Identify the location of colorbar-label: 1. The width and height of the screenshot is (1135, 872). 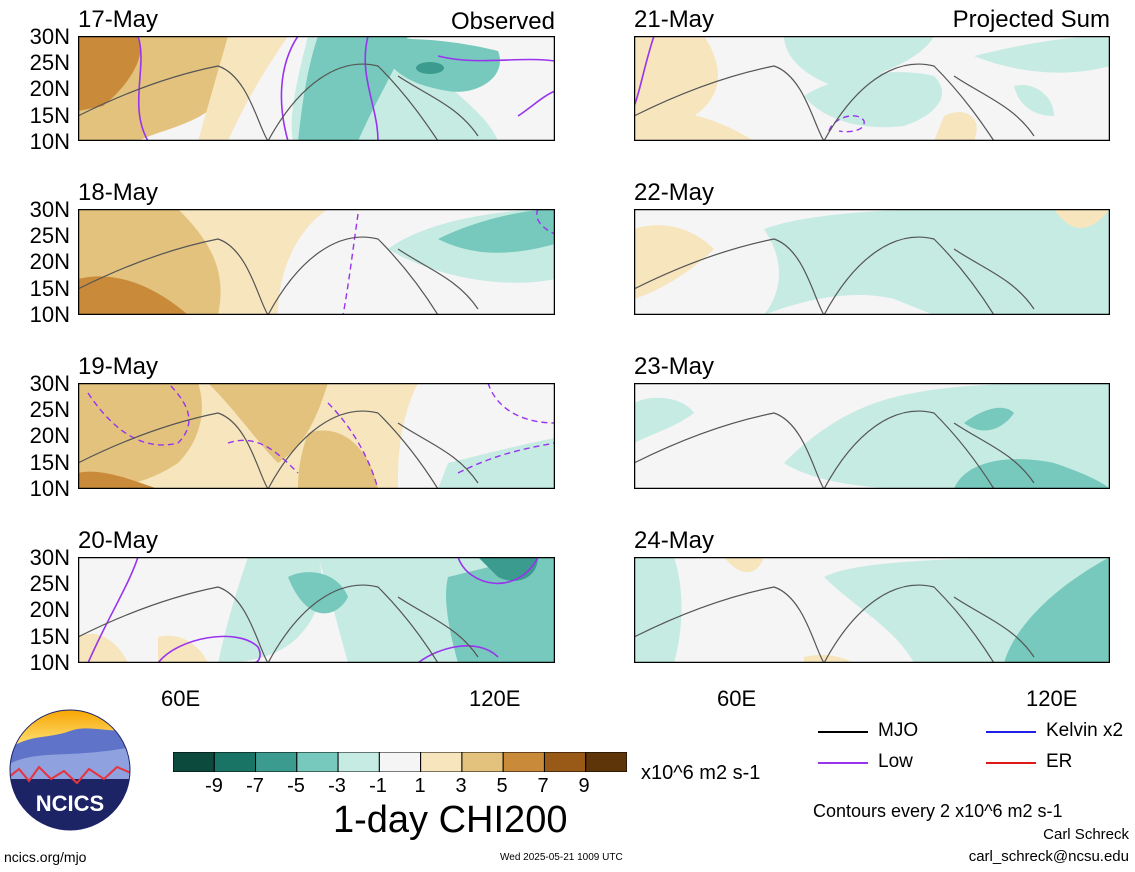
(420, 786).